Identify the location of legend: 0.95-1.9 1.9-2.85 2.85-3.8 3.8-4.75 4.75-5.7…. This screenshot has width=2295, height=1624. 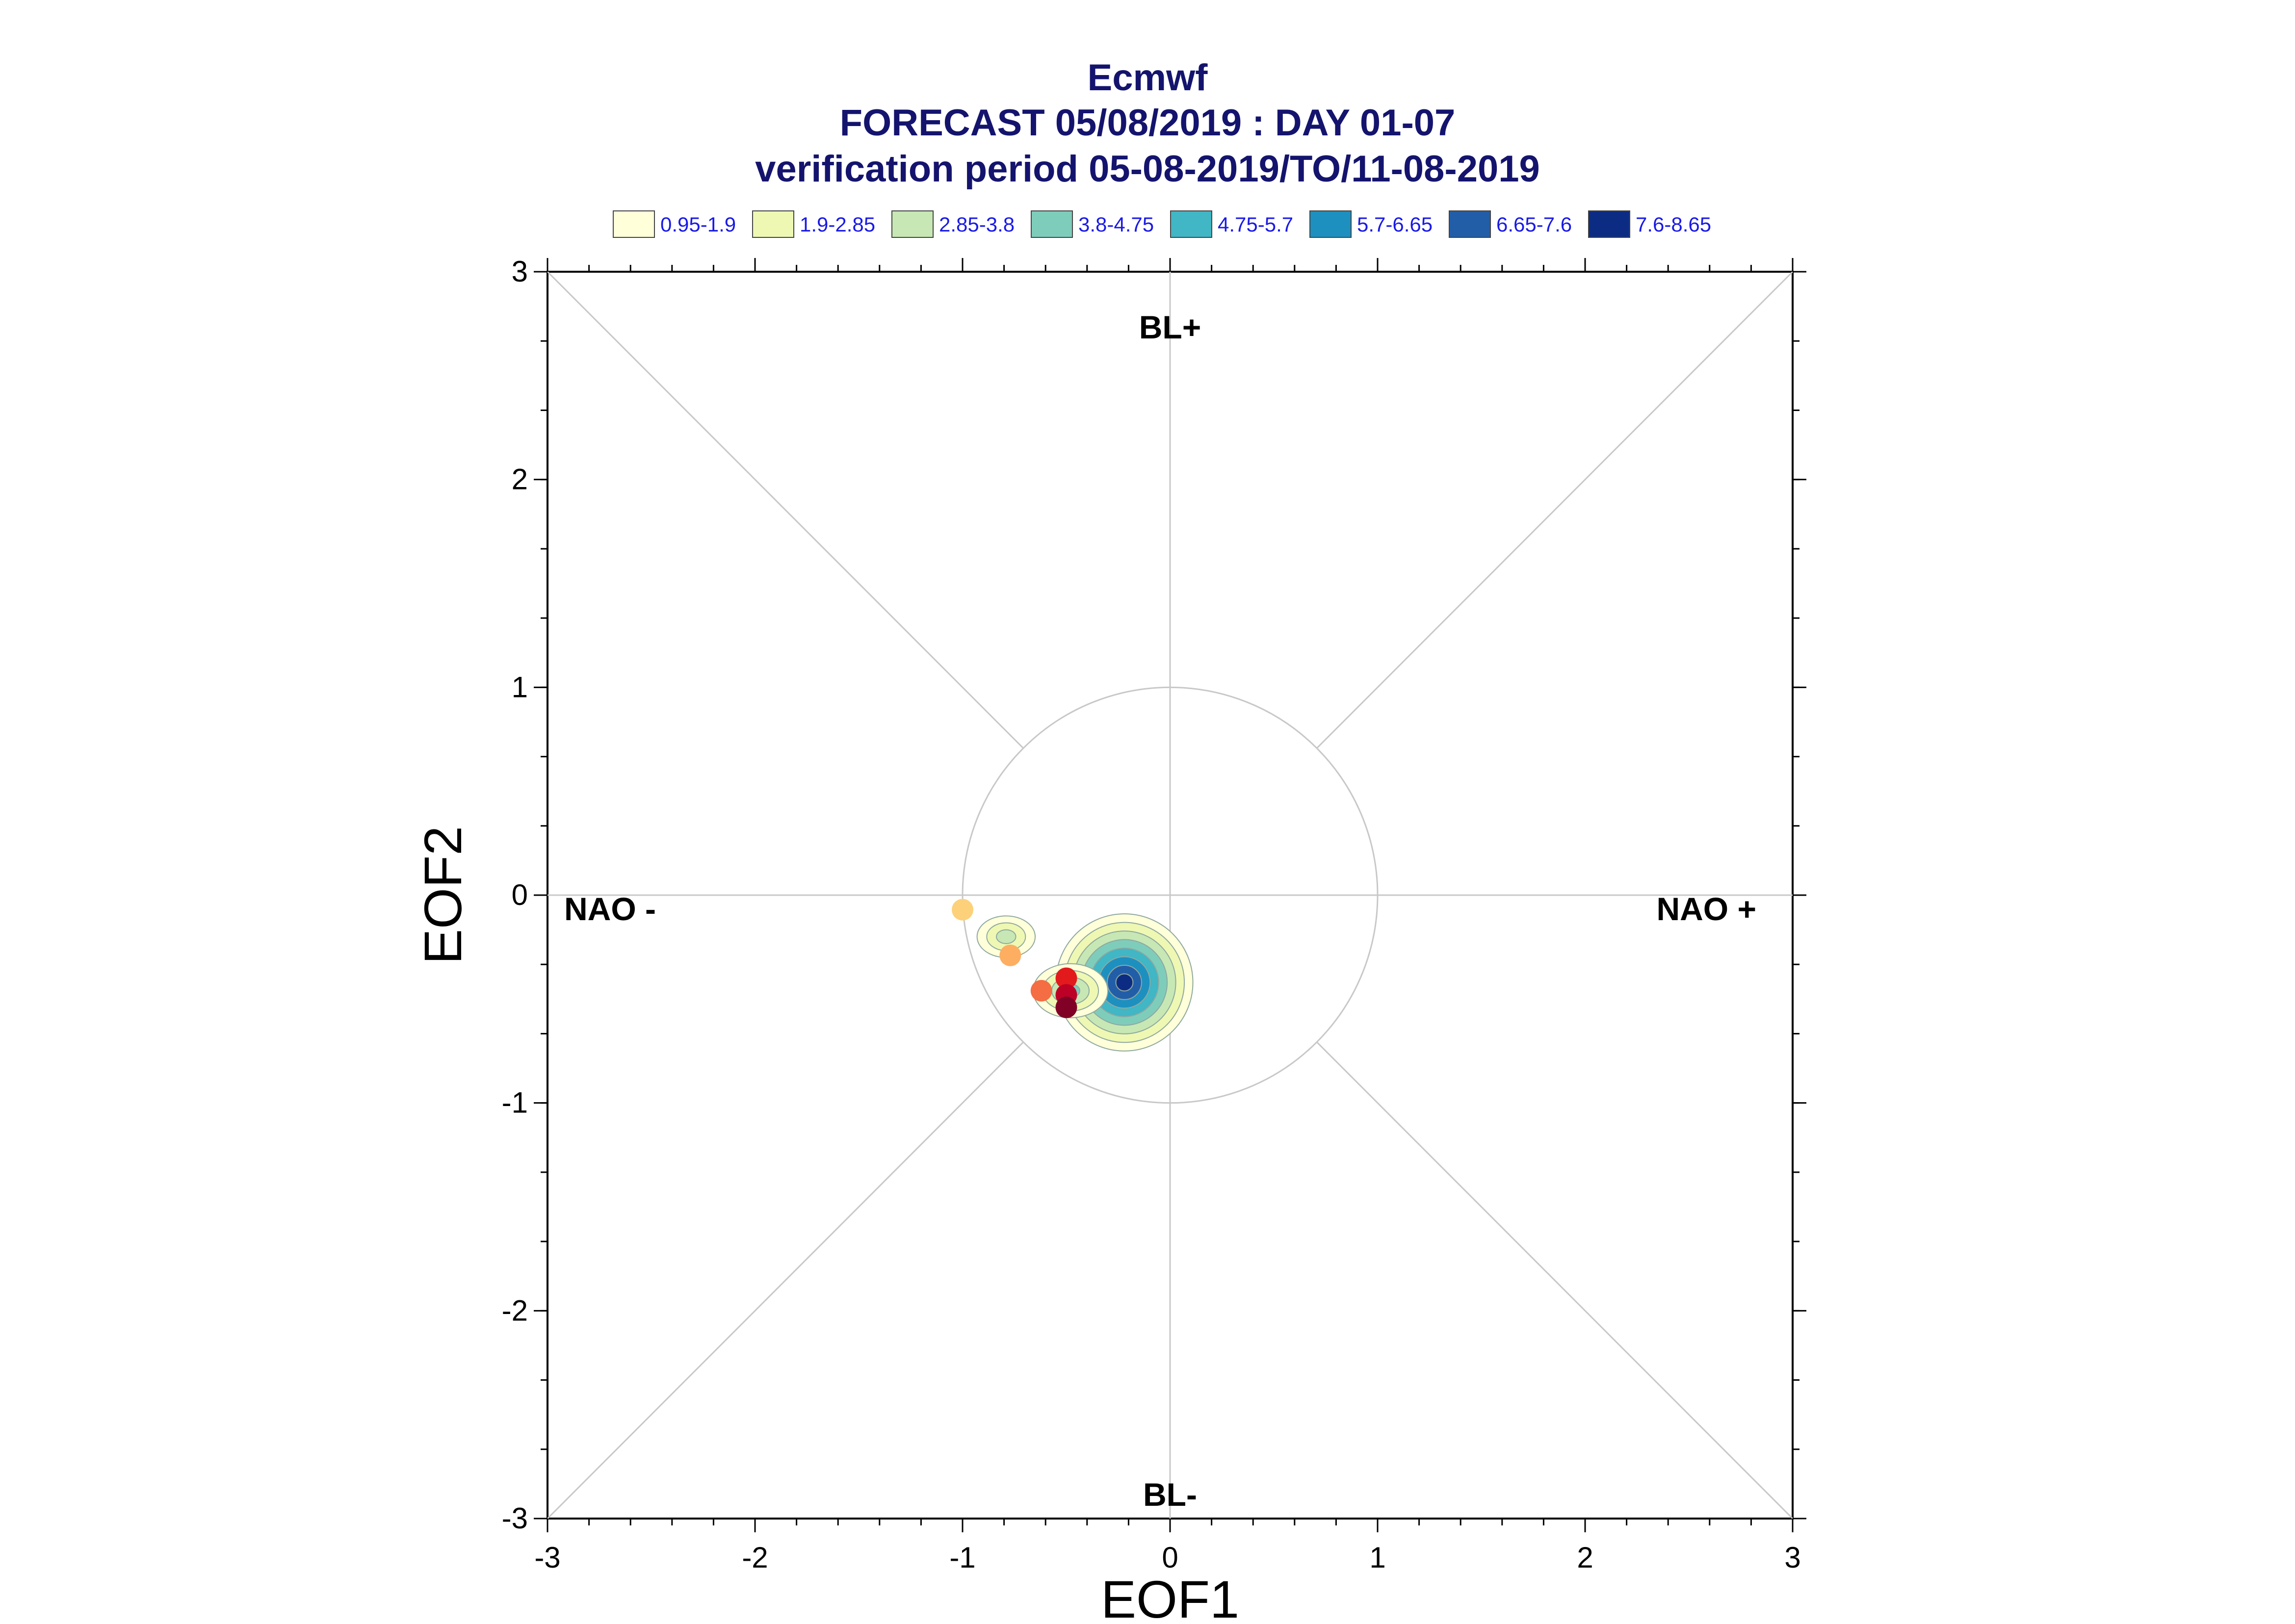
(1162, 224).